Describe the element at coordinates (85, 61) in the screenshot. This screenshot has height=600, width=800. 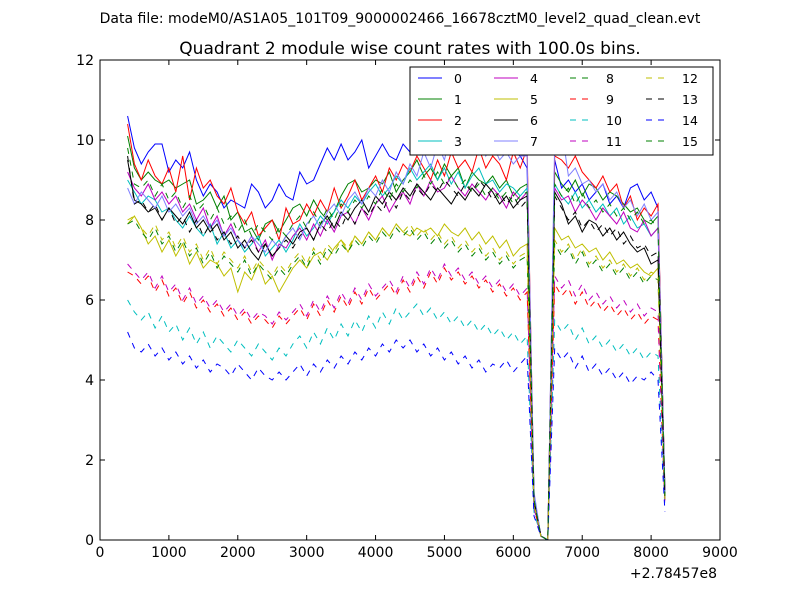
I see `y-tick-label: 12` at that location.